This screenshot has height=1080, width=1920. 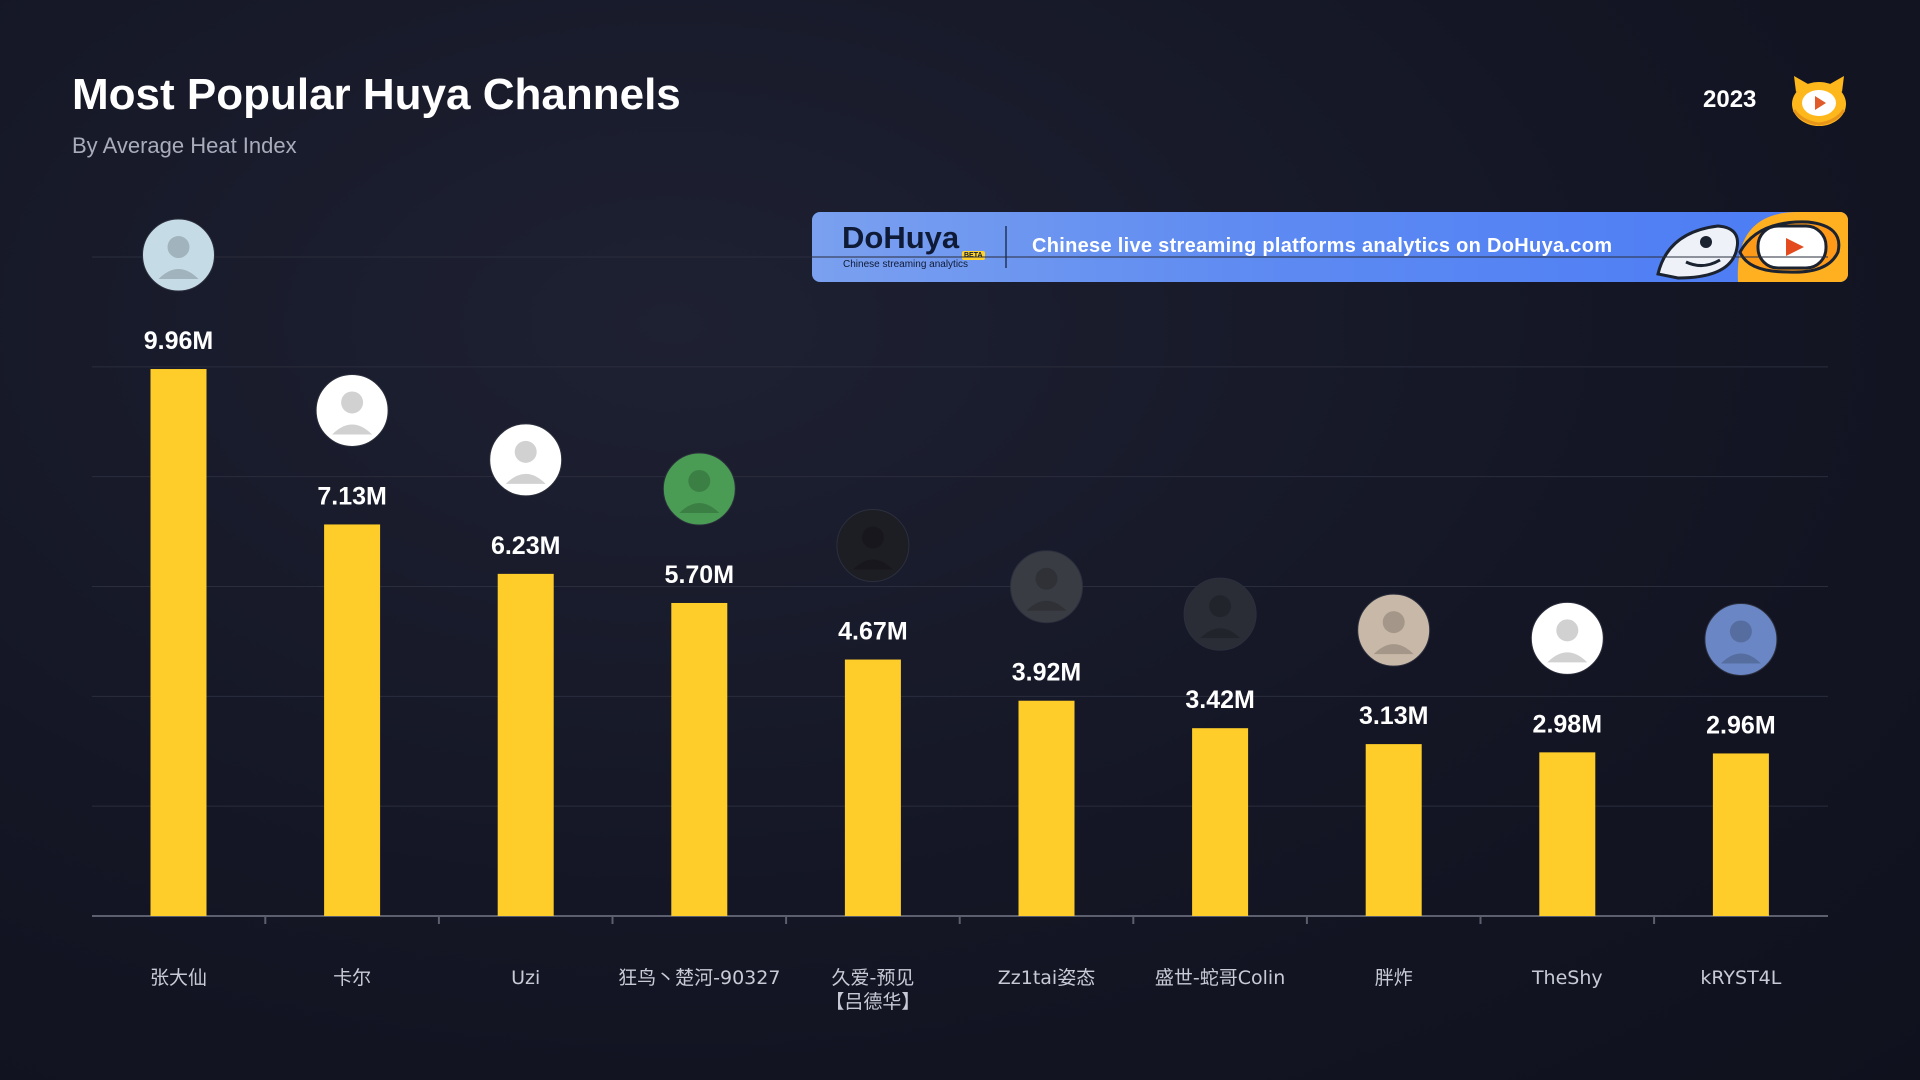 What do you see at coordinates (1394, 978) in the screenshot?
I see `x-tick-label: 胖炸` at bounding box center [1394, 978].